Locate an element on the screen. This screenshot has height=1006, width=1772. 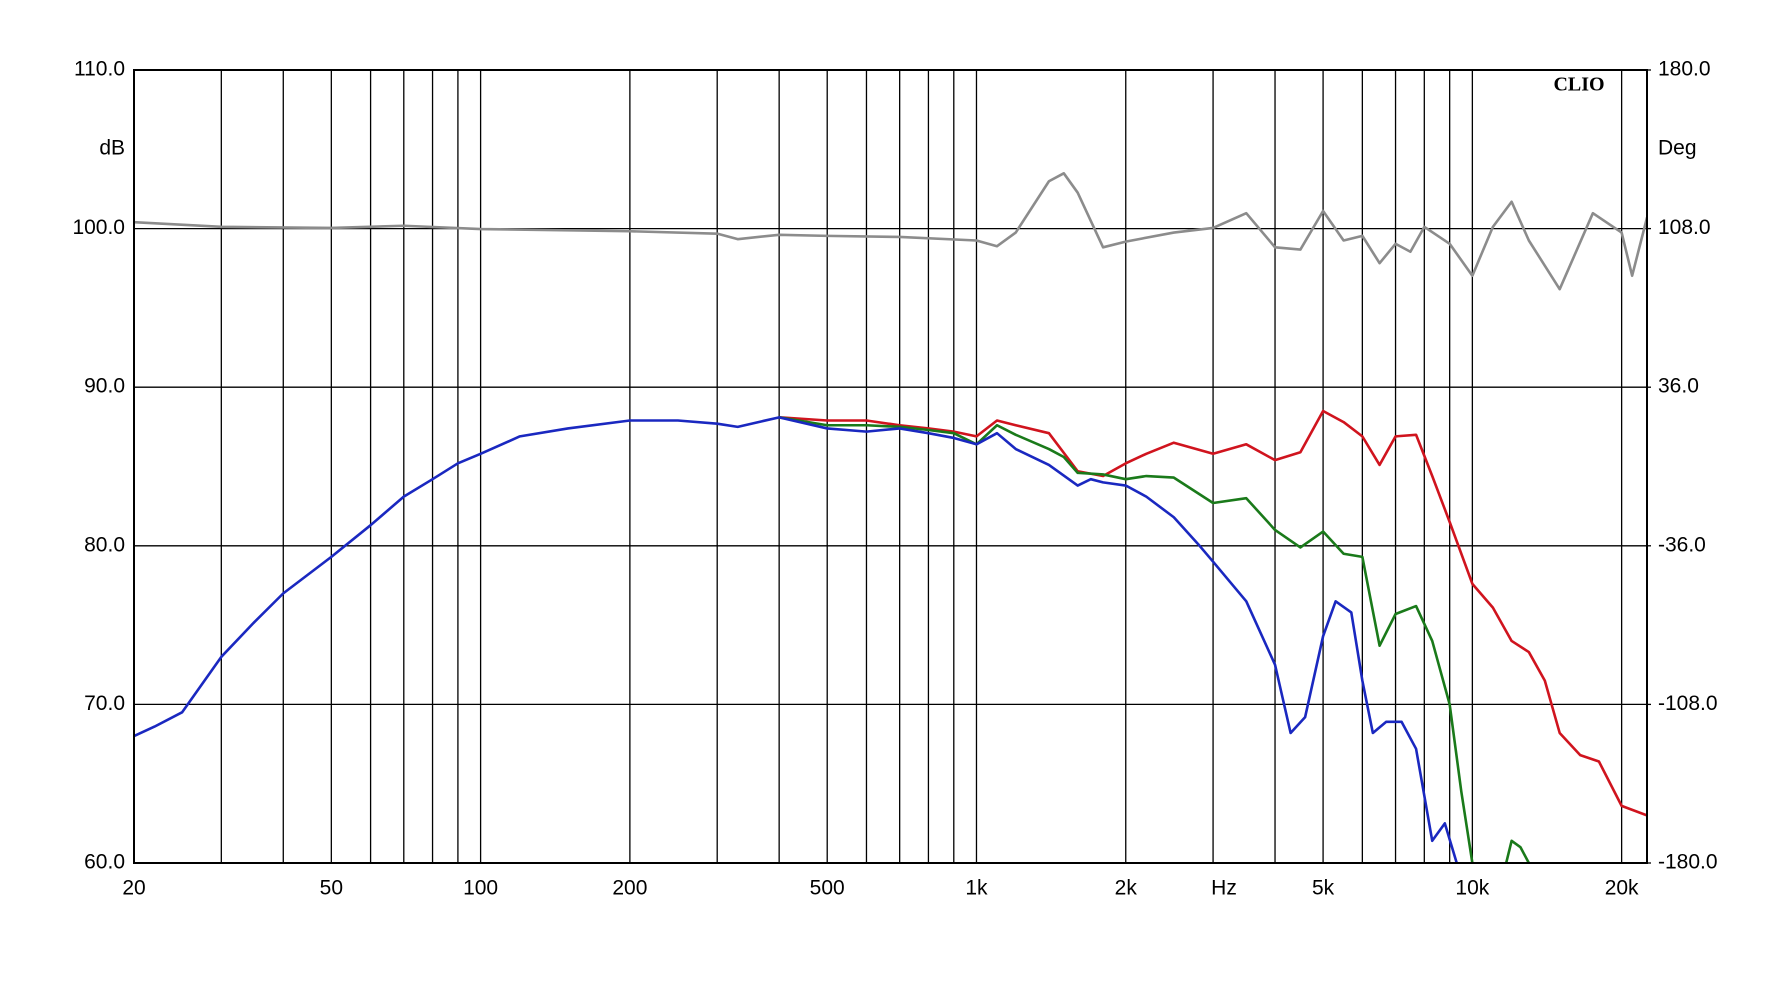
y2-axis-label: Deg is located at coordinates (1677, 148).